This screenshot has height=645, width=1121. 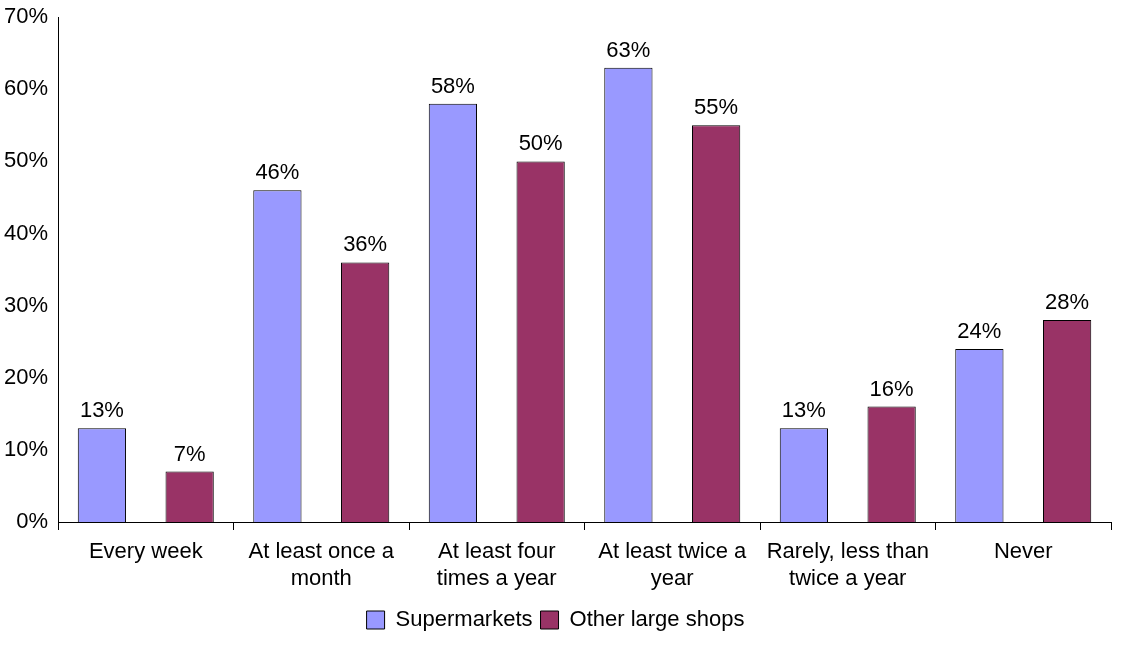 I want to click on data-label: 36%, so click(x=365, y=244).